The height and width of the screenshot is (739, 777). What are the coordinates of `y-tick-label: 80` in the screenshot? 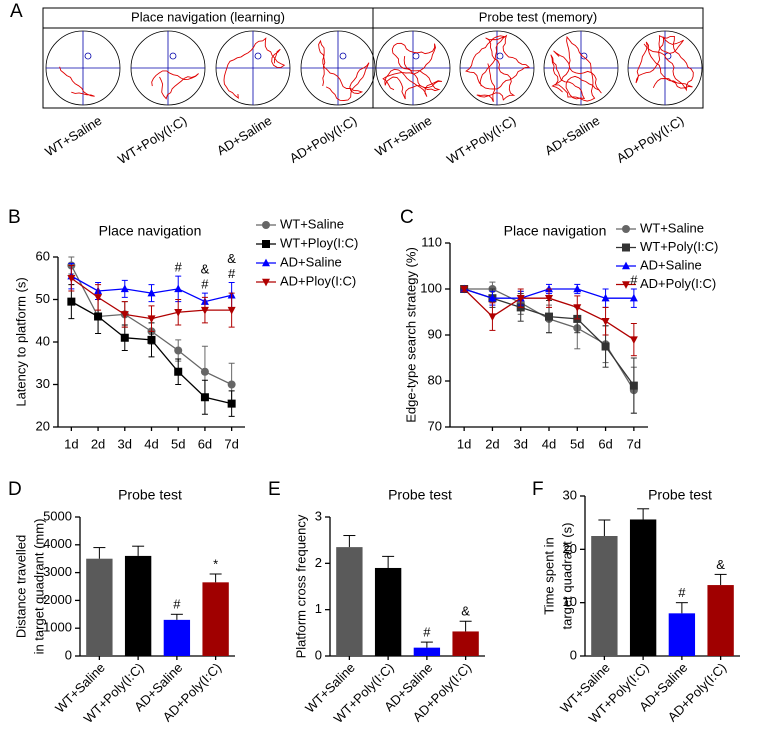 It's located at (435, 379).